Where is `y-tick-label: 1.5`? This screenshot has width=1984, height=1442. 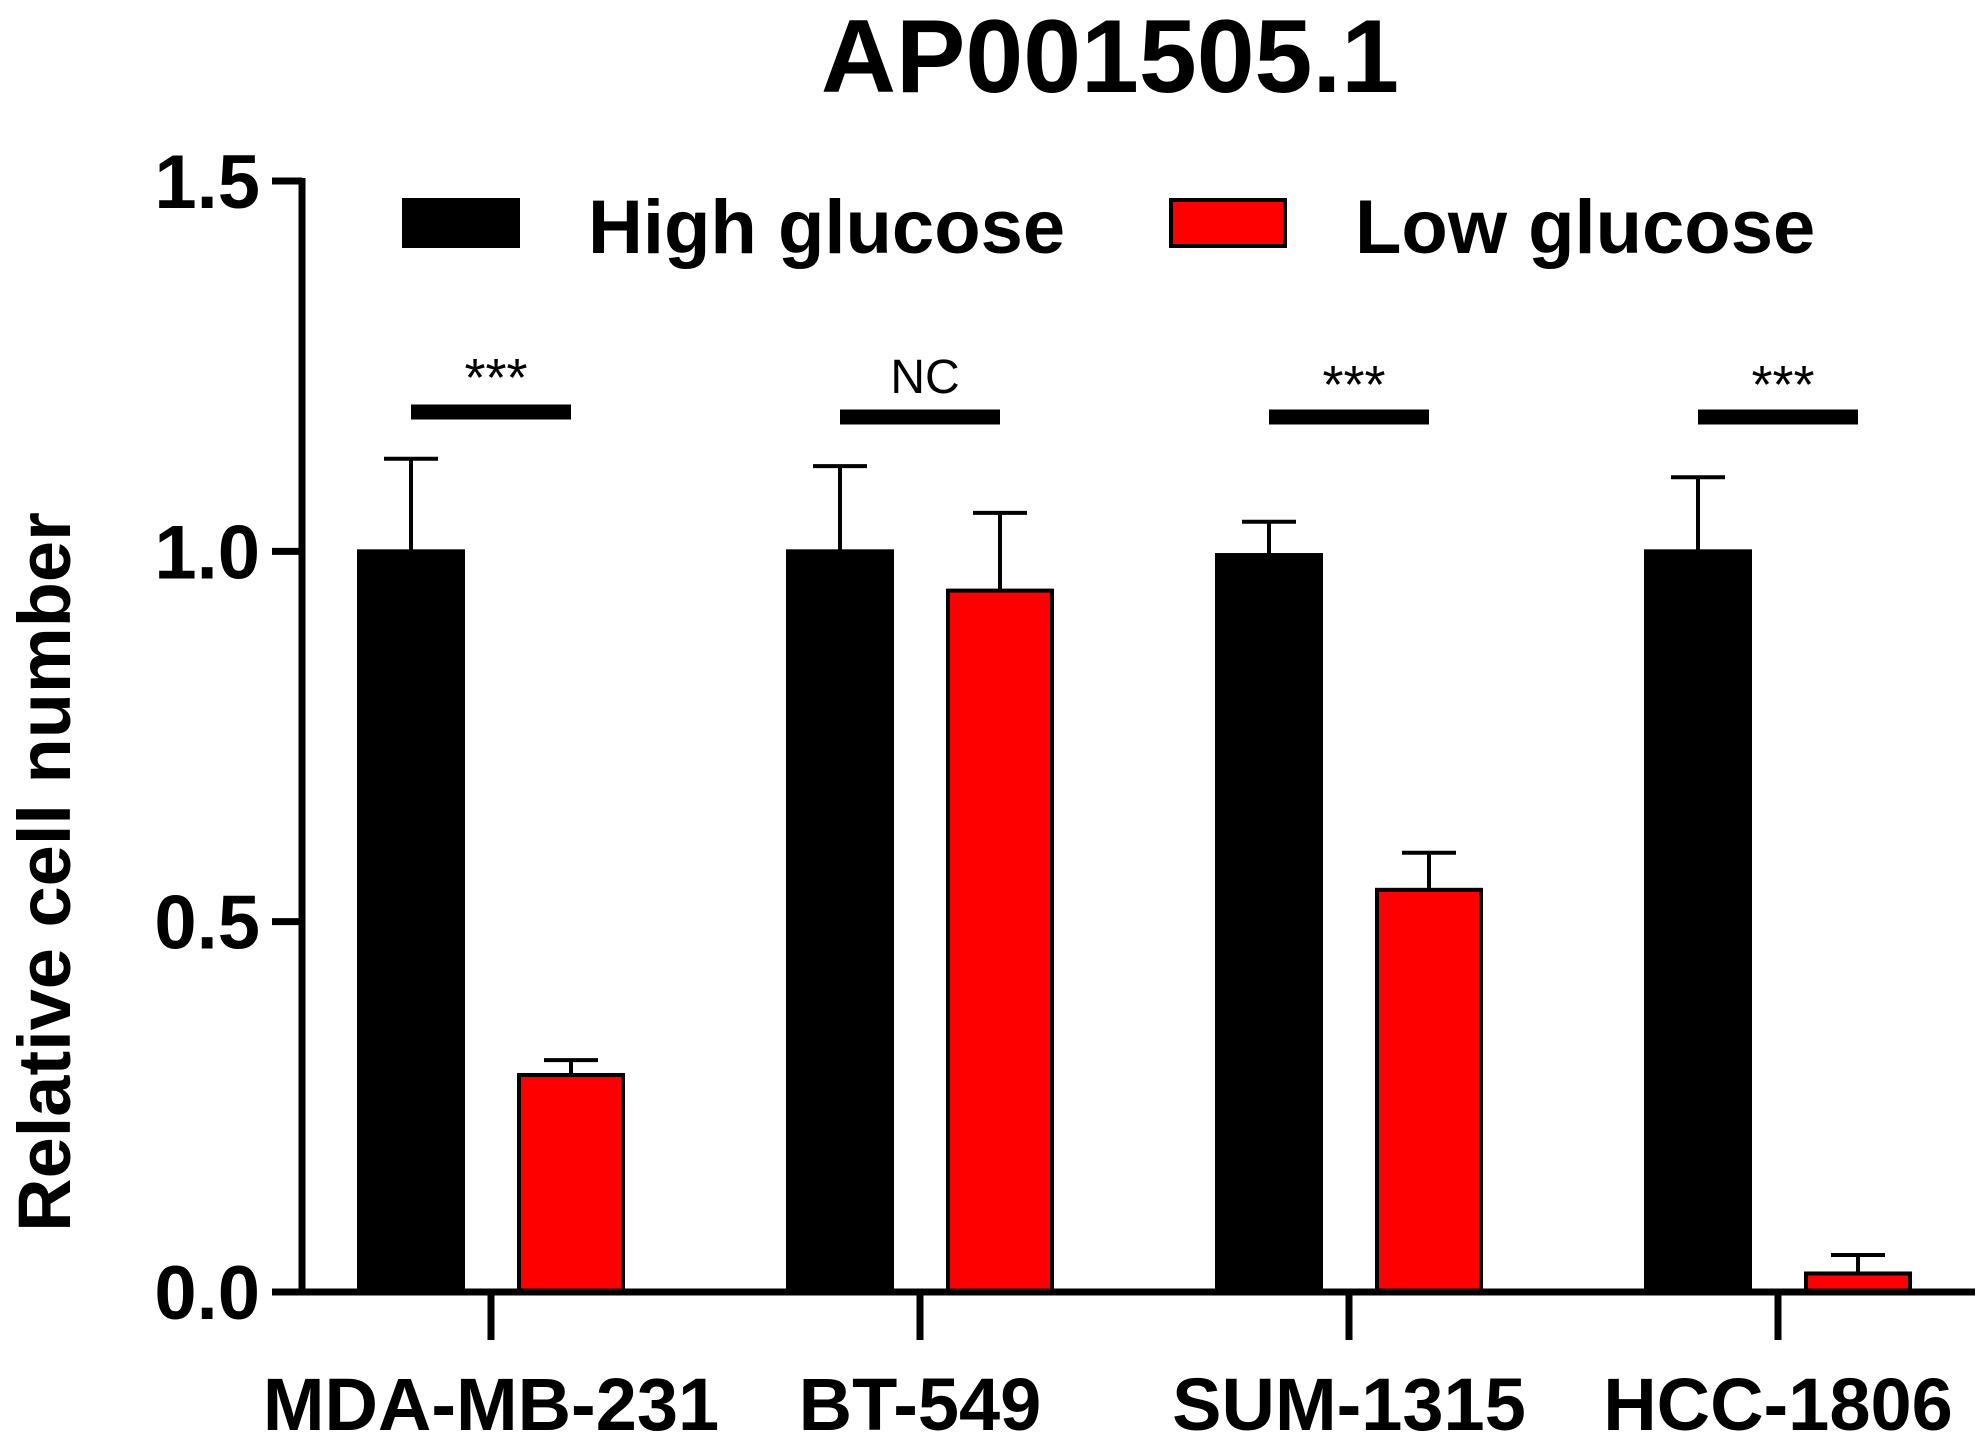 y-tick-label: 1.5 is located at coordinates (207, 182).